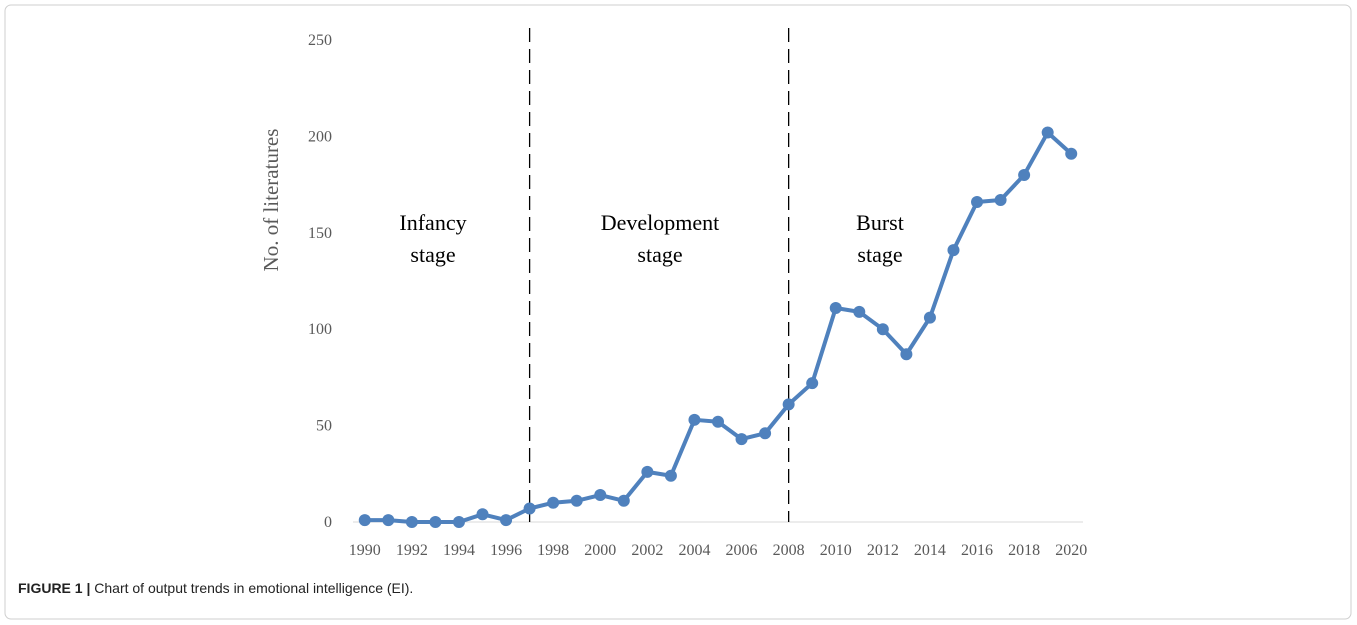 The image size is (1357, 625). Describe the element at coordinates (271, 200) in the screenshot. I see `y-axis-label: No. of literatures` at that location.